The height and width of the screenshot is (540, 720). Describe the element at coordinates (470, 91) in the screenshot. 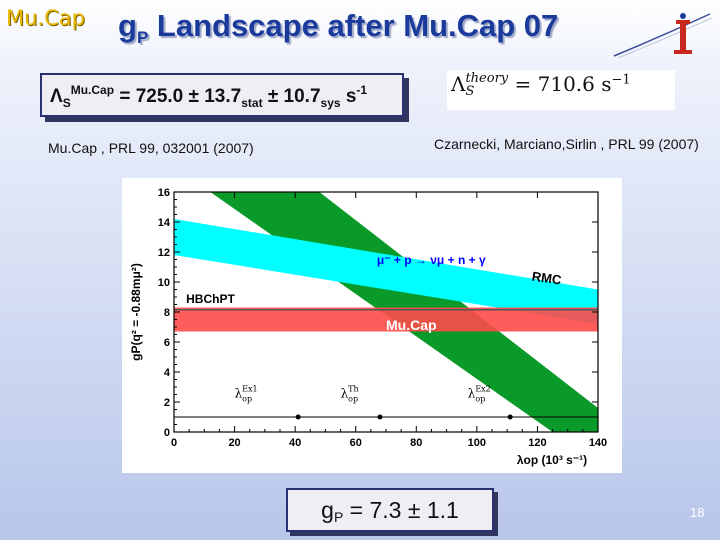

I see `theory-sub: S` at that location.